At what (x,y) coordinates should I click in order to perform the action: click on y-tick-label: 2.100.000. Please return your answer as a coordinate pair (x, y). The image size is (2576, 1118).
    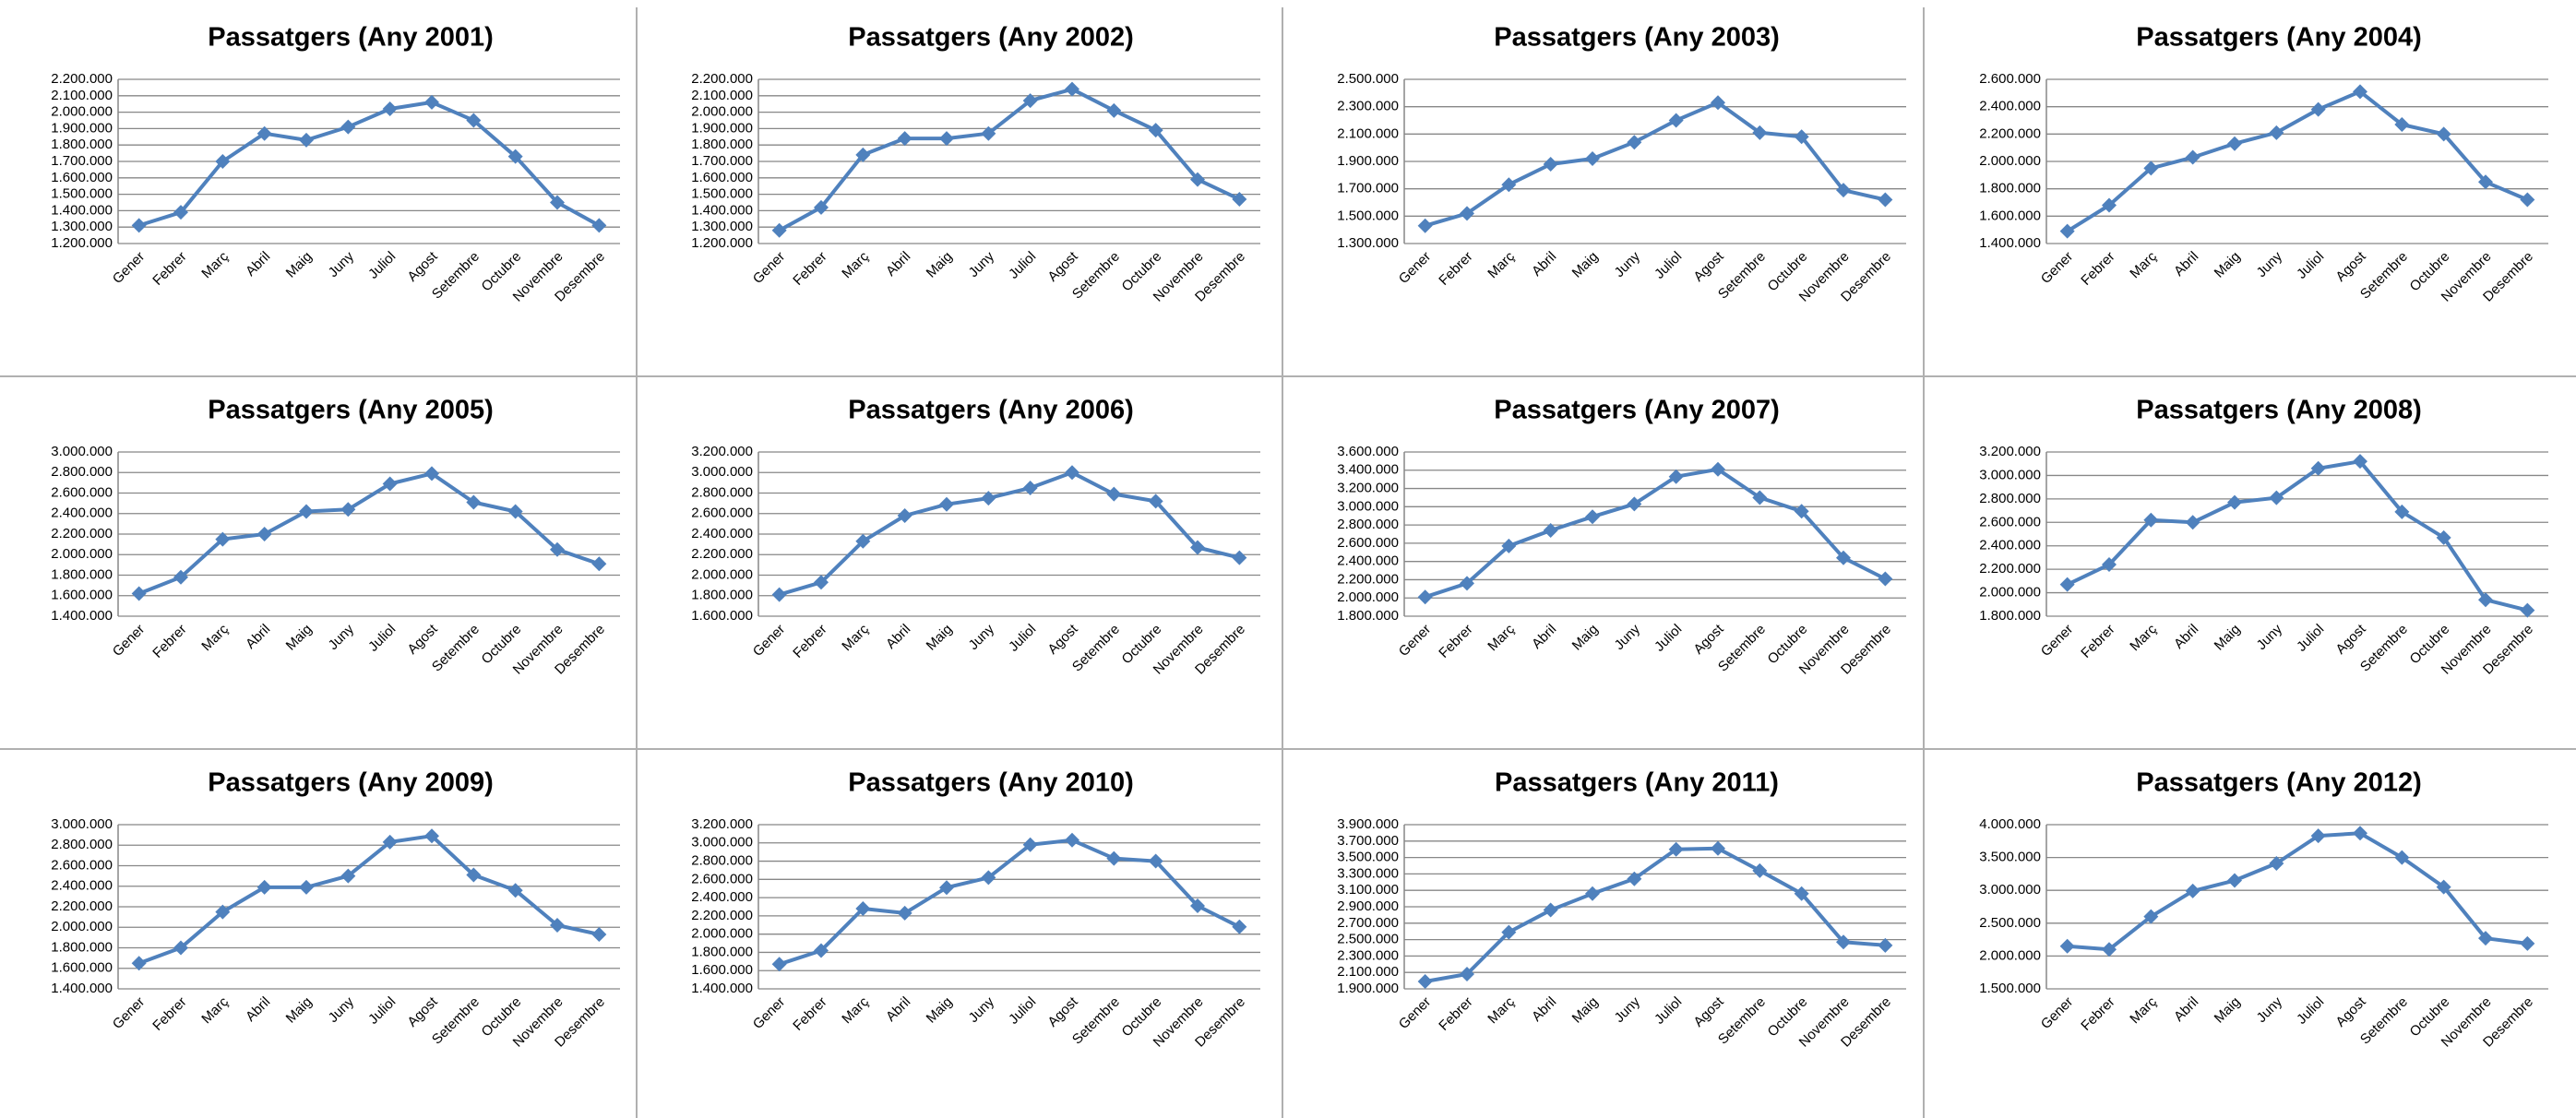
    Looking at the image, I should click on (1368, 972).